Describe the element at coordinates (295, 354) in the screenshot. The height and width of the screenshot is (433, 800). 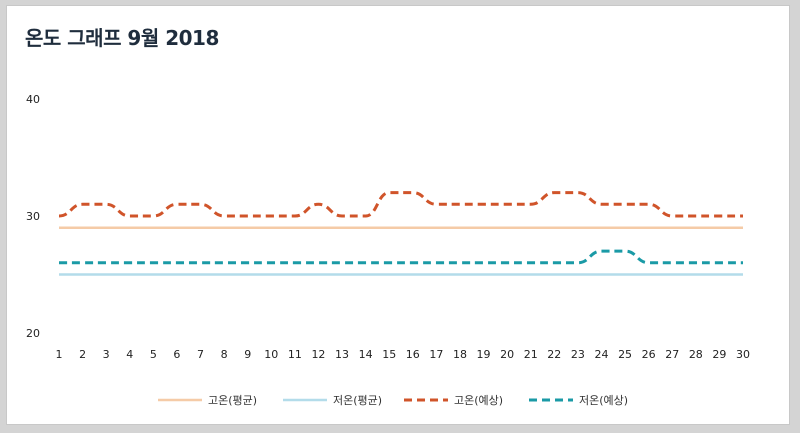
I see `x-tick-label: 11` at that location.